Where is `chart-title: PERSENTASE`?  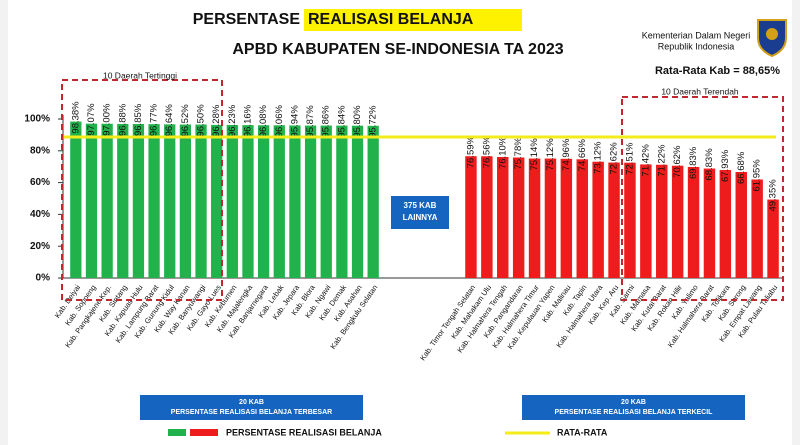 chart-title: PERSENTASE is located at coordinates (247, 19).